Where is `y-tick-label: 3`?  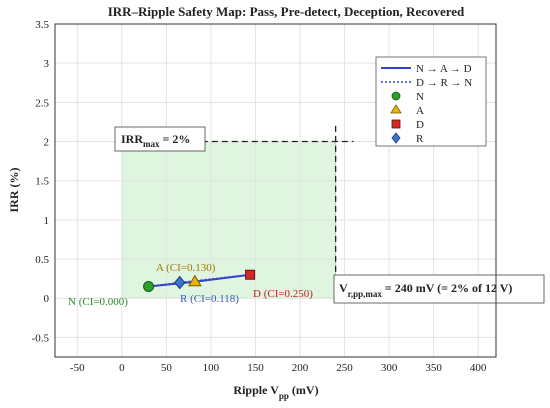 y-tick-label: 3 is located at coordinates (47, 64).